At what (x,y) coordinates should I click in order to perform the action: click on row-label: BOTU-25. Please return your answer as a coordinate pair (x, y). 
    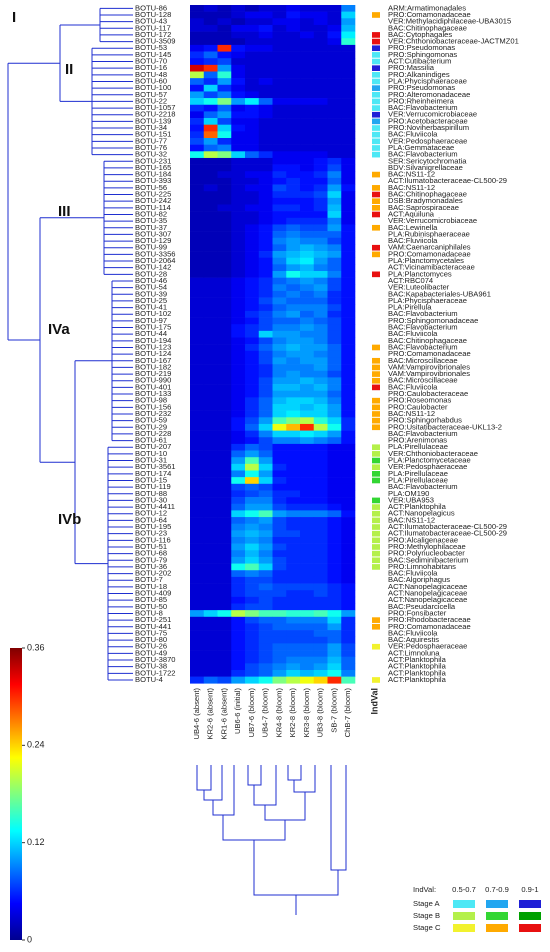
    Looking at the image, I should click on (151, 300).